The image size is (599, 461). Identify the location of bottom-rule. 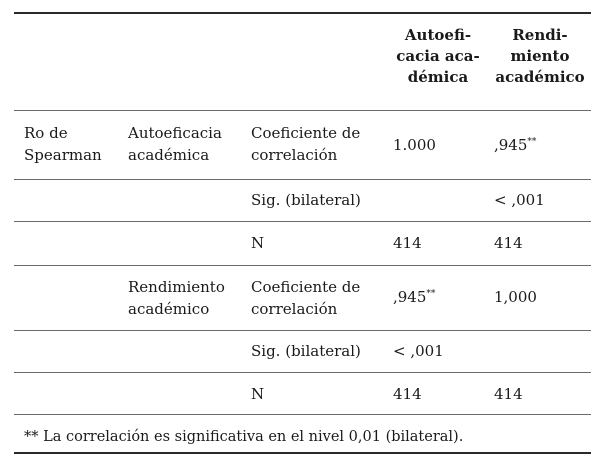
(302, 453).